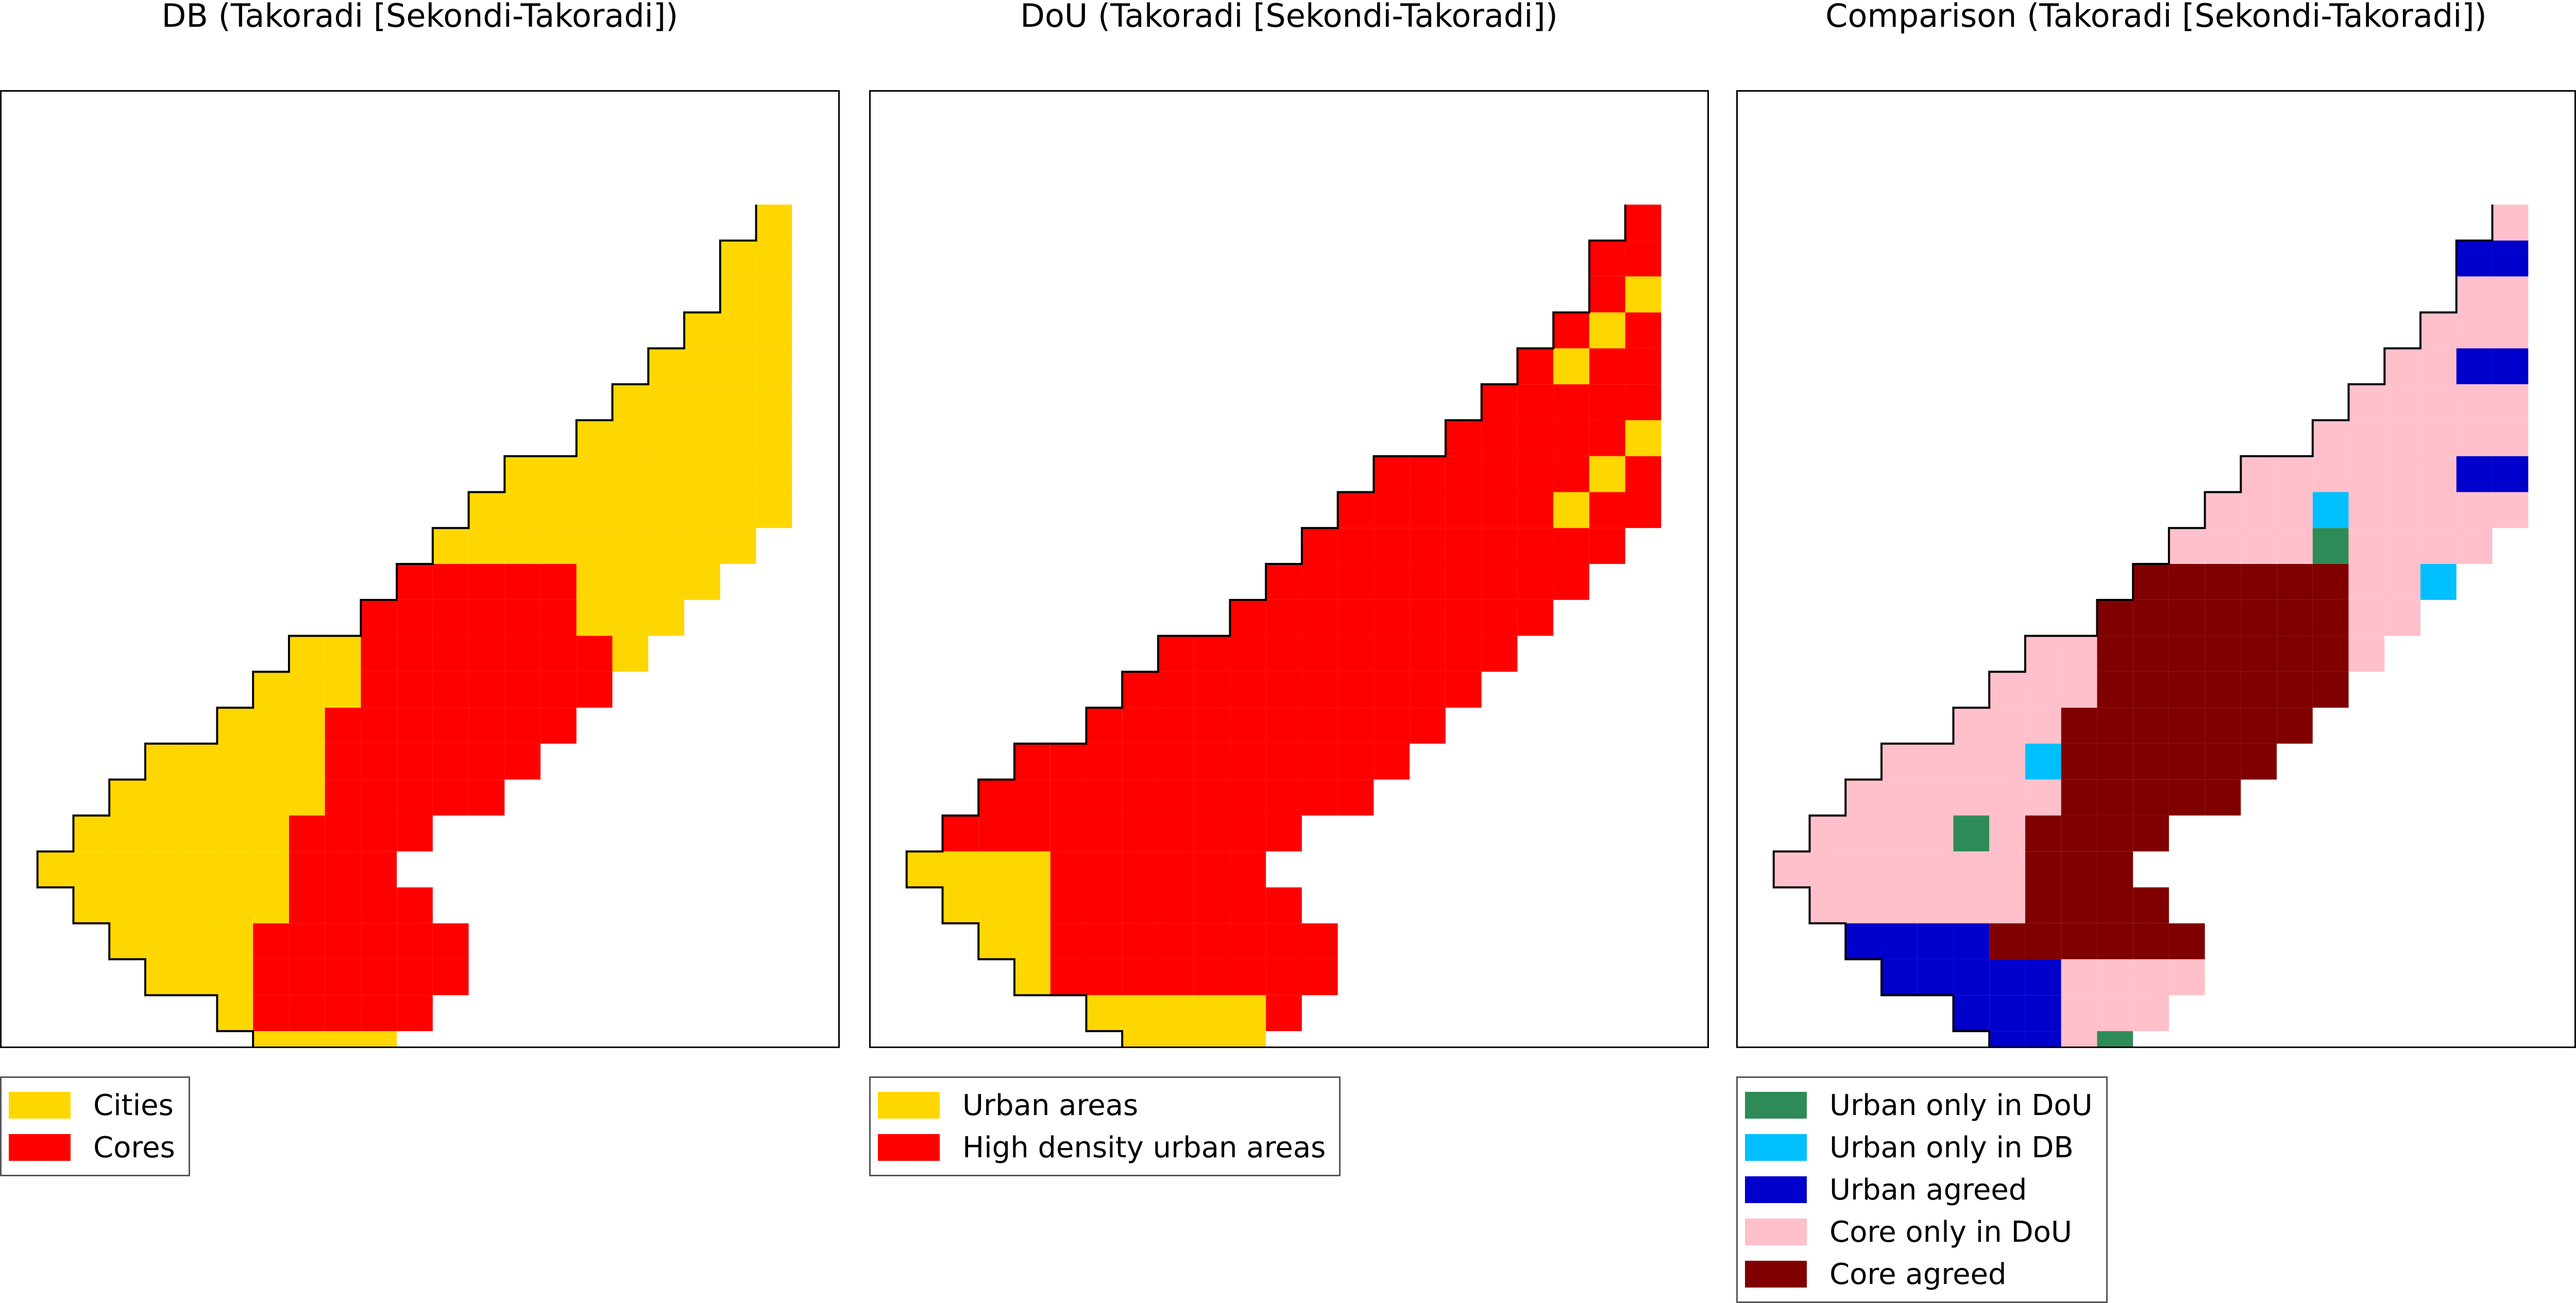  Describe the element at coordinates (40, 1105) in the screenshot. I see `legend-swatch-cities` at that location.